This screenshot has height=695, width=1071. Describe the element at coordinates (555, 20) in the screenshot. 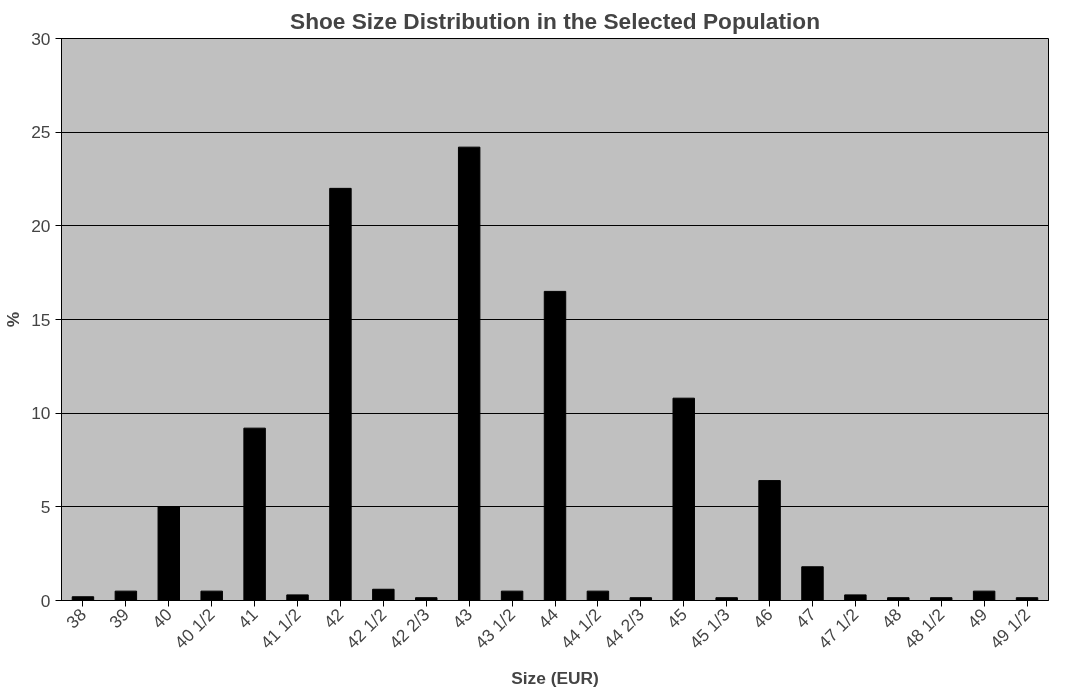

I see `chart-title: Shoe Size Distribution in the Selected Population` at that location.